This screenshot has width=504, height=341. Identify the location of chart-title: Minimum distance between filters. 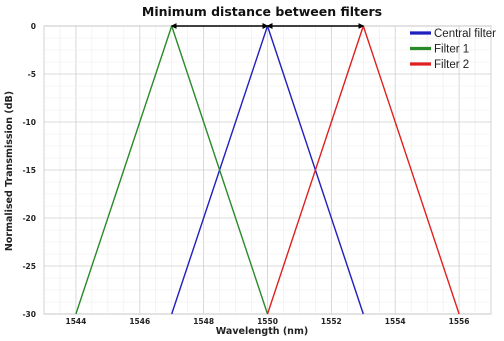
(262, 11).